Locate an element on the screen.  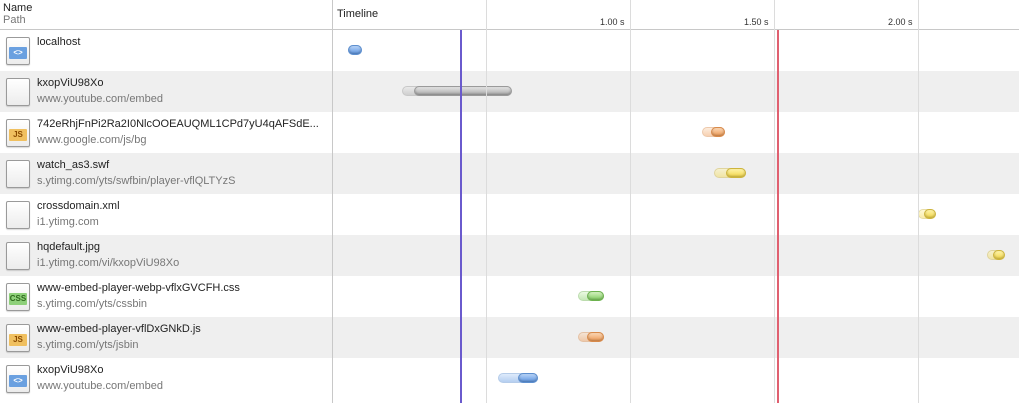
resource-row: <> kxopViU98Xo www.youtube.com/embed is located at coordinates (509, 378).